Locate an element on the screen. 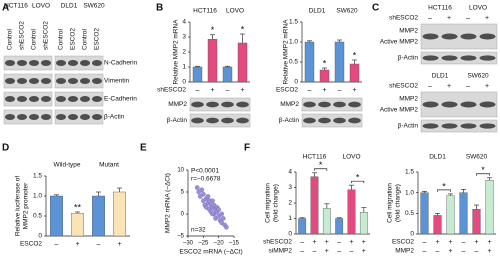  y-tick-label: 1.0 is located at coordinates (409, 192).